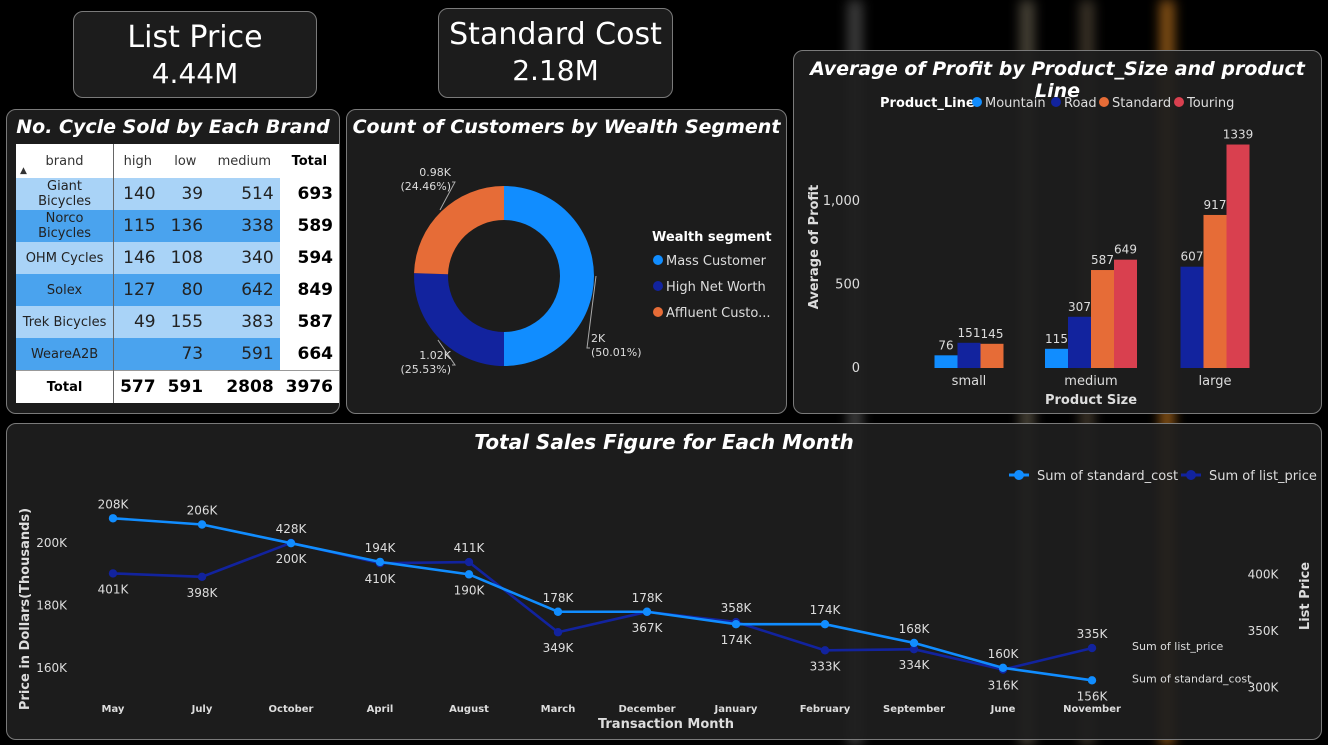 The width and height of the screenshot is (1328, 745). I want to click on value-cell: 108, so click(185, 258).